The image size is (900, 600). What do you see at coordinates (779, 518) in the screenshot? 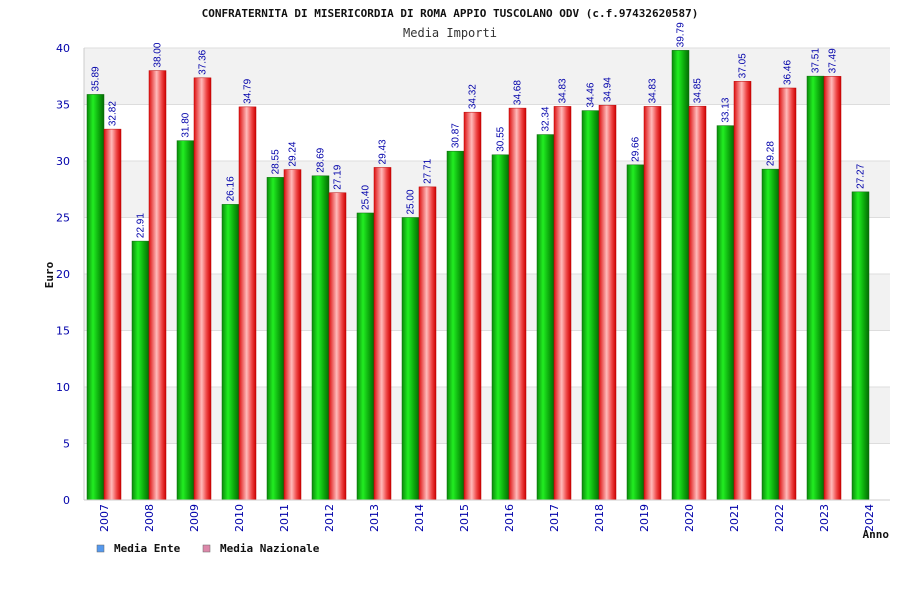
I see `x-tick-label: 2022` at bounding box center [779, 518].